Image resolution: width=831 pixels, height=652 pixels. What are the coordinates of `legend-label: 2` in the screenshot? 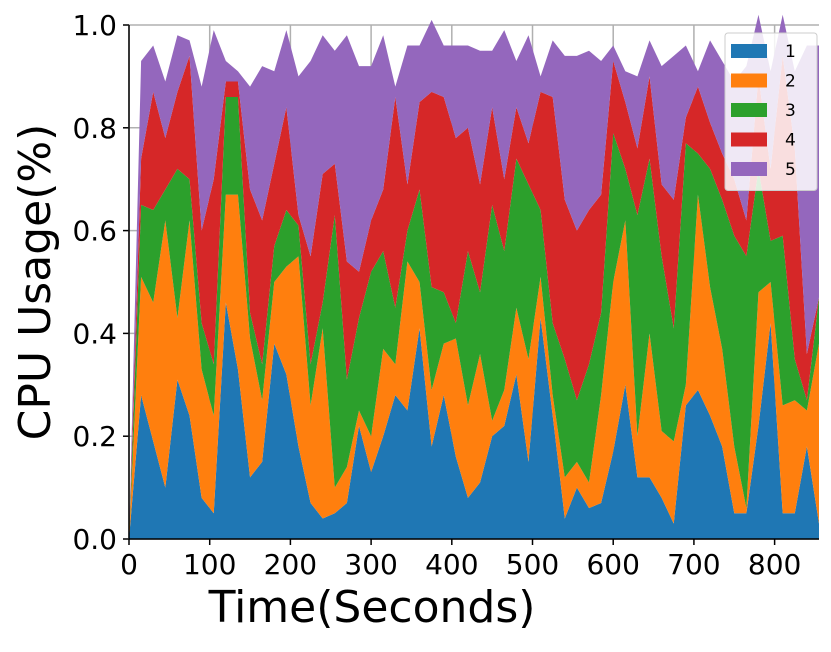 It's located at (790, 82).